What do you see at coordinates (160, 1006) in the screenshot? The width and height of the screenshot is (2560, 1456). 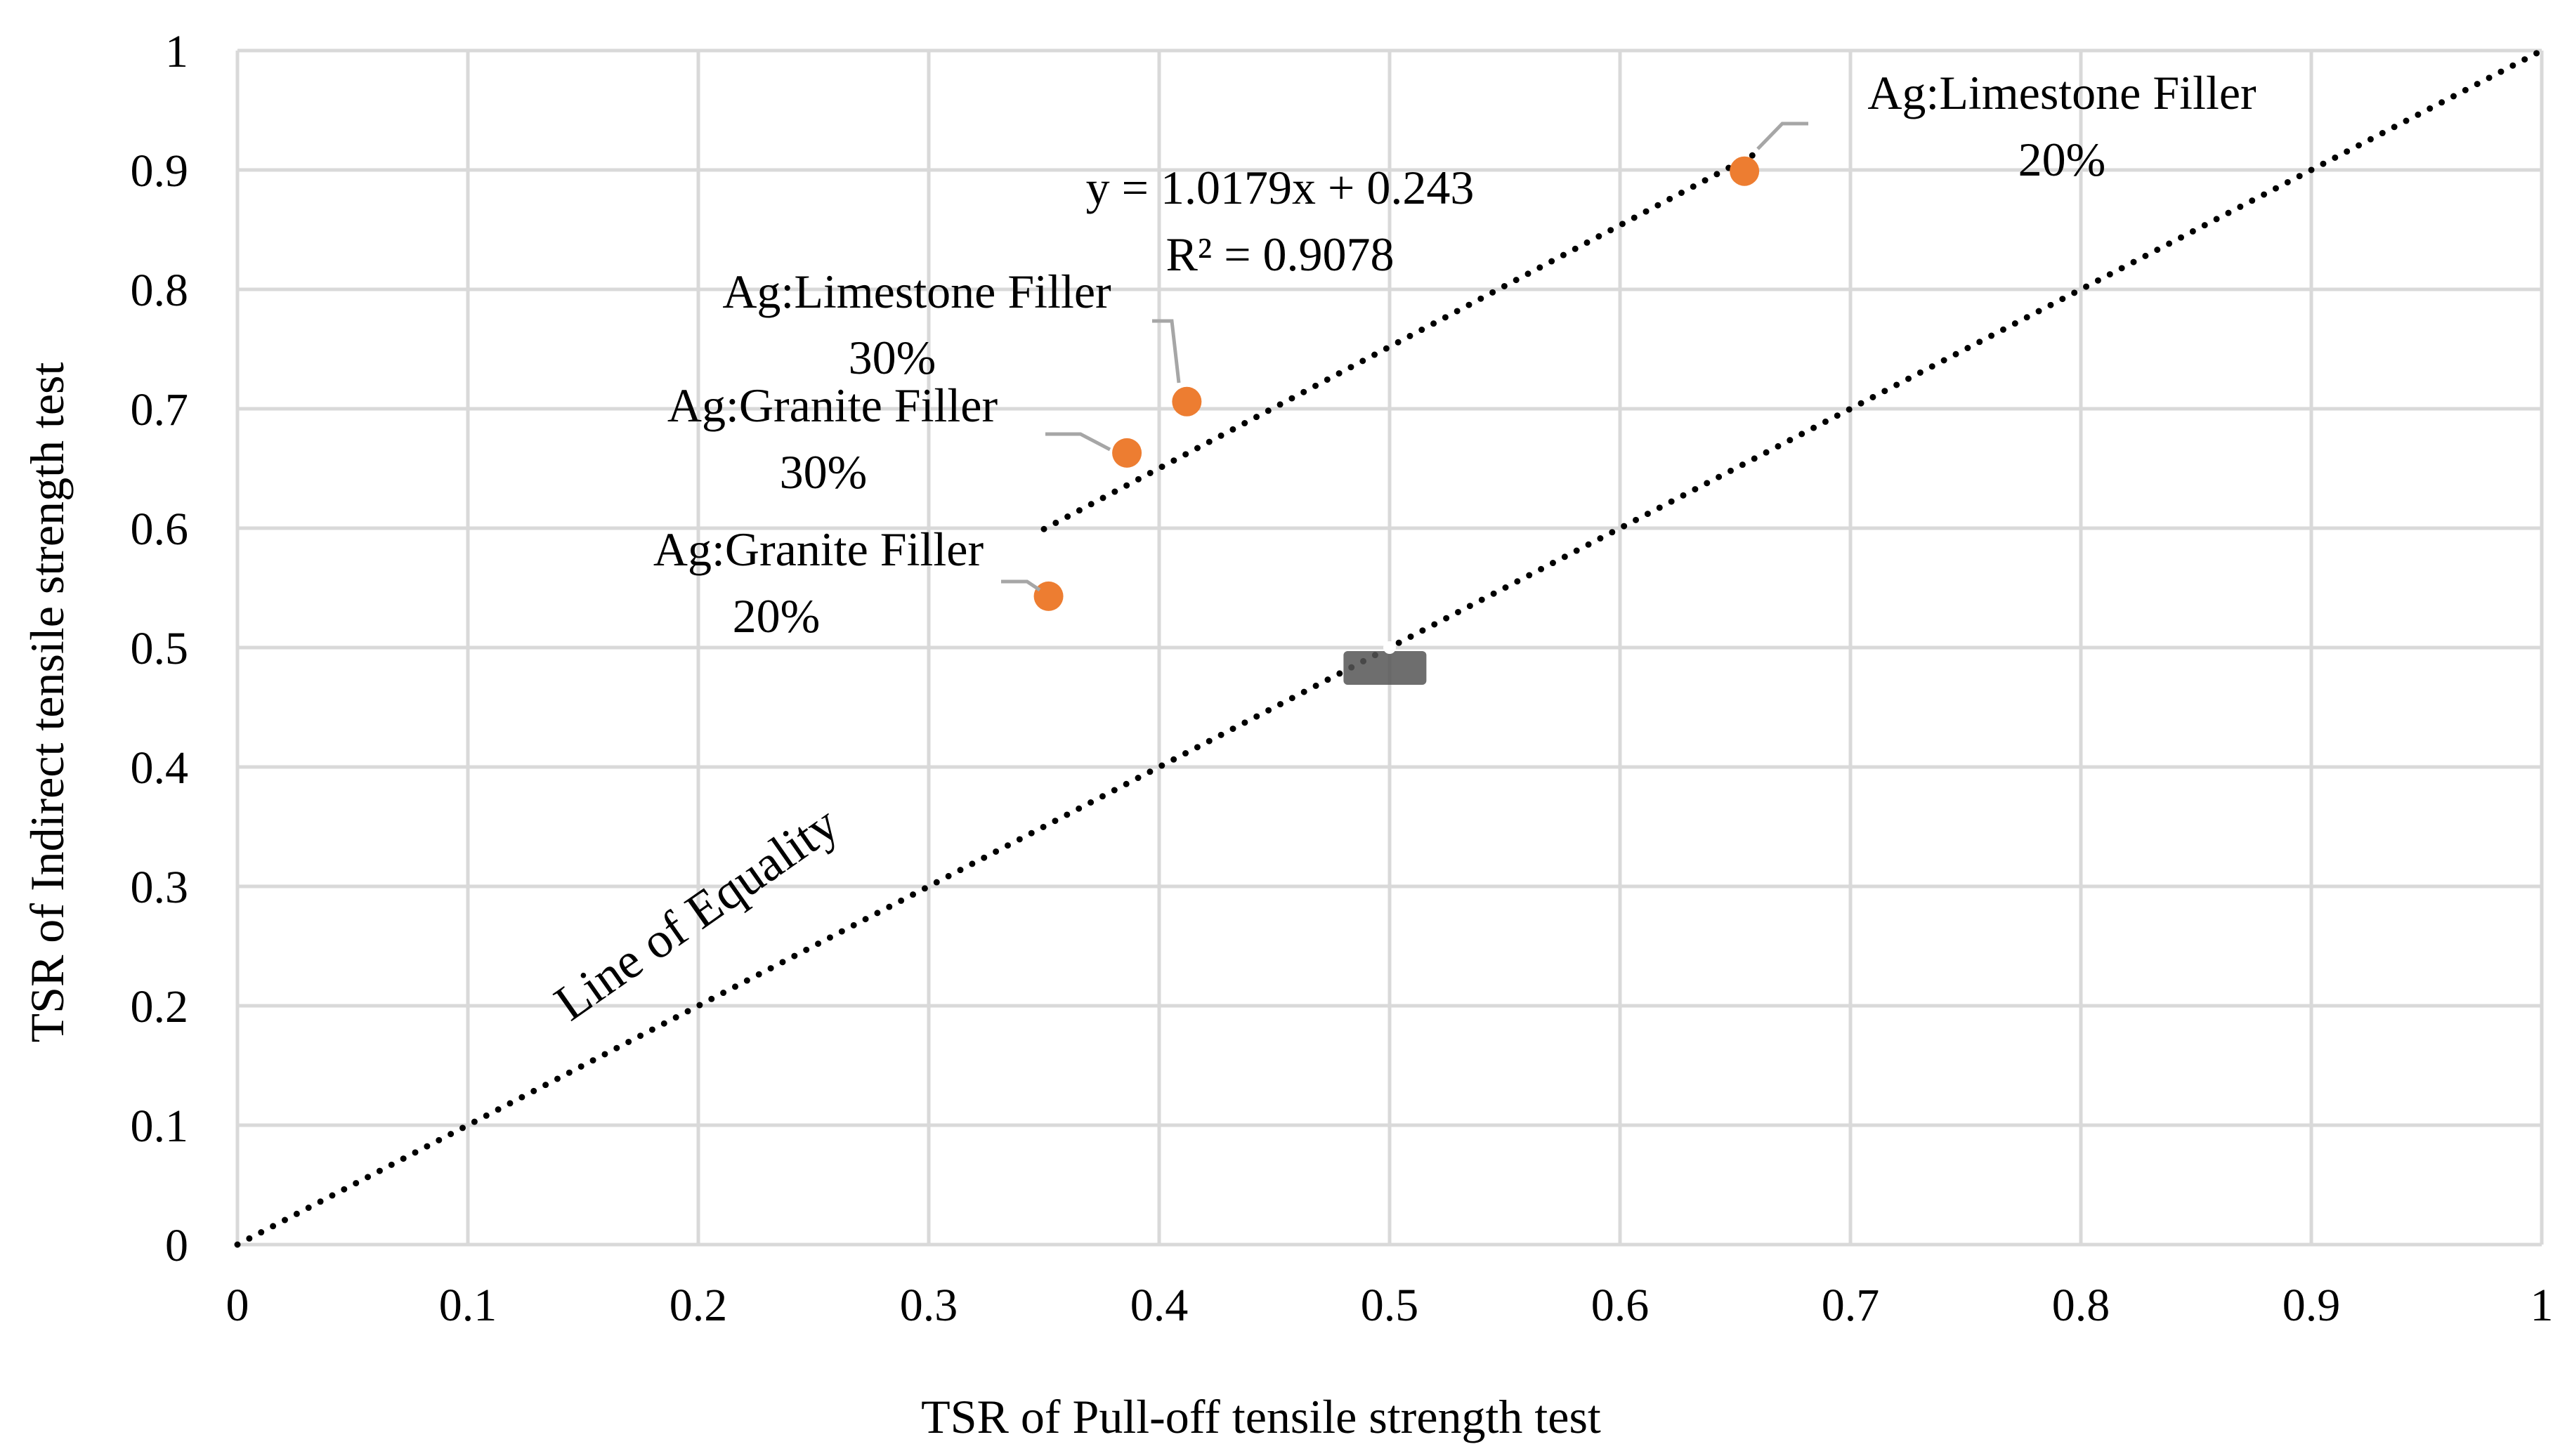 I see `y-tick-label: 0.2` at bounding box center [160, 1006].